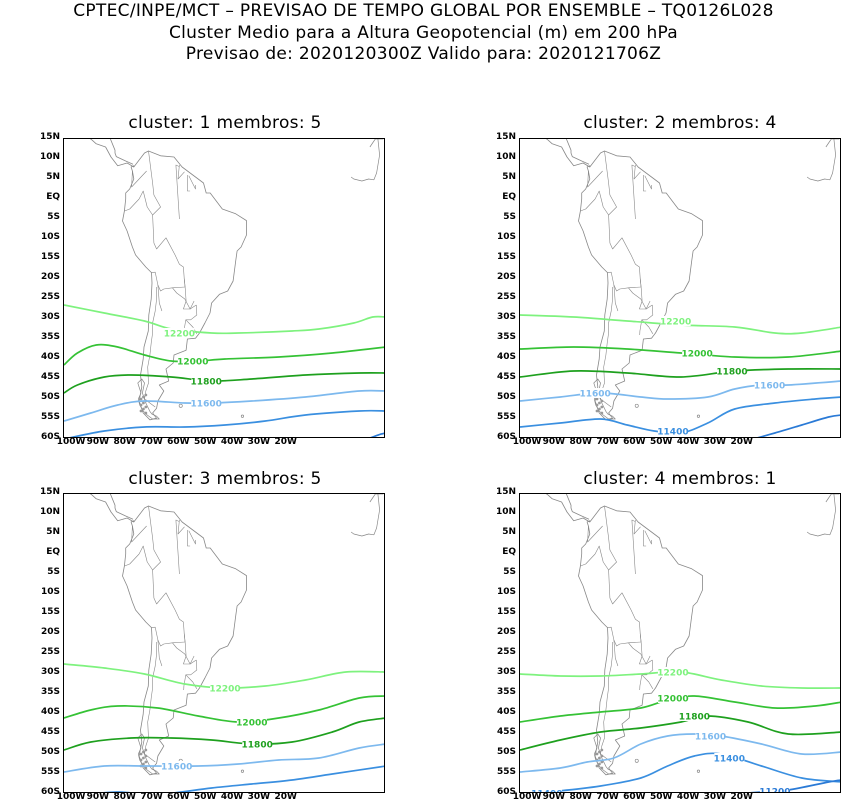 This screenshot has height=803, width=847. I want to click on map-panel-cluster-4: 12200 12000 11800 11600 11400 11200 11400, so click(680, 643).